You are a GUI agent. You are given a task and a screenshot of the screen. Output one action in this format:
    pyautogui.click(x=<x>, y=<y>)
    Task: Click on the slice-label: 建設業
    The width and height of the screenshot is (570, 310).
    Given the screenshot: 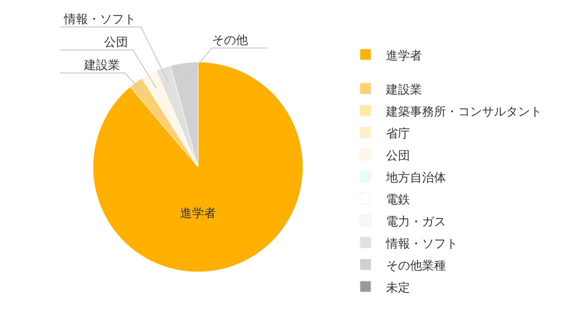 What is the action you would take?
    pyautogui.click(x=101, y=65)
    